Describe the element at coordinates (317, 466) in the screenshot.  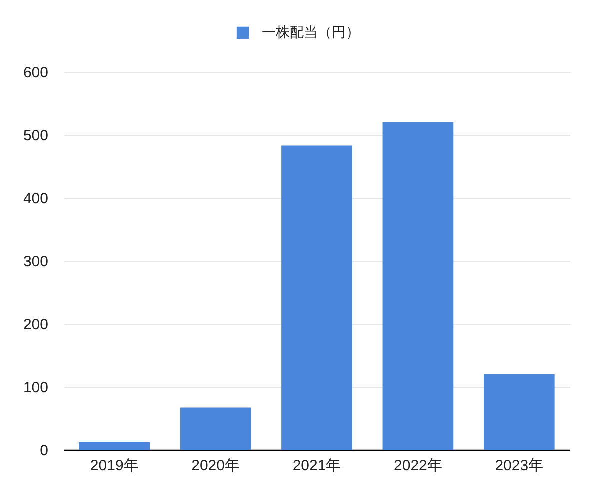
I see `x-tick-label: 2021年` at that location.